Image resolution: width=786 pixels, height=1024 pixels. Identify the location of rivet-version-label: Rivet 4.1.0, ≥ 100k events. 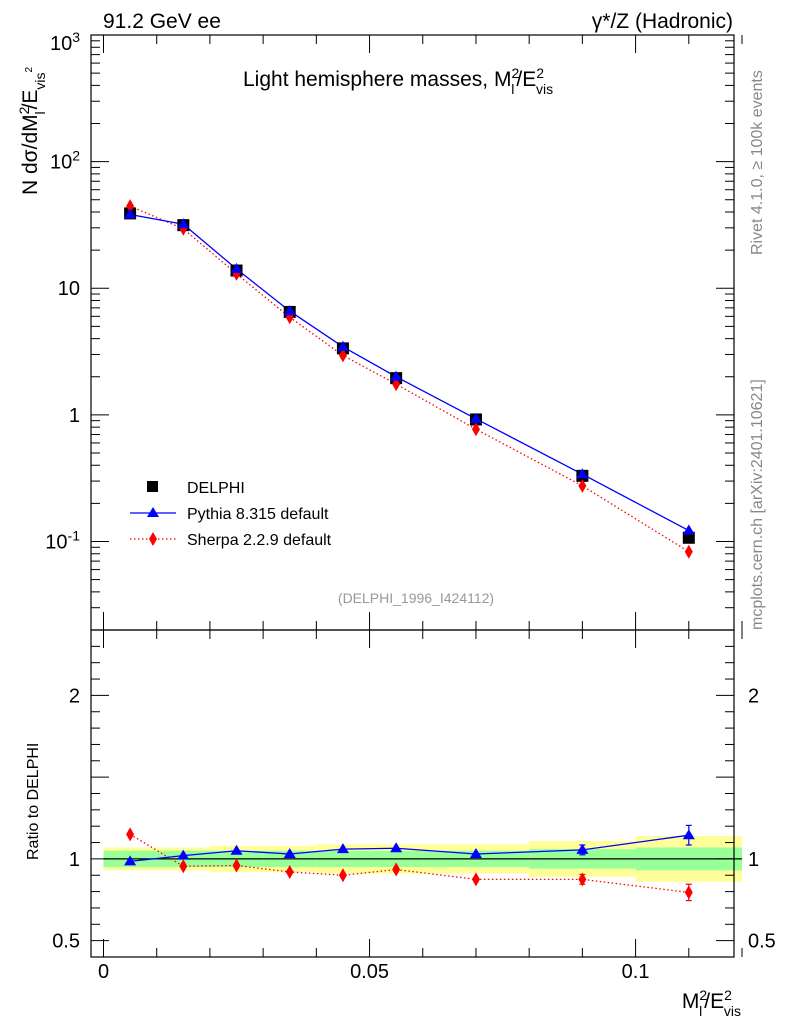
(757, 162).